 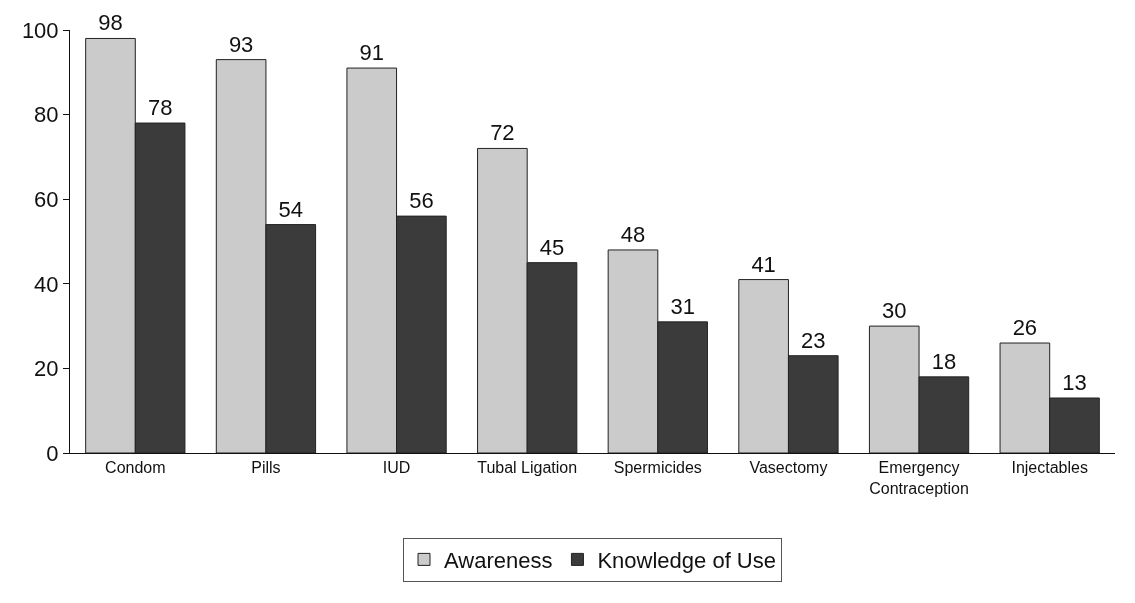 What do you see at coordinates (763, 264) in the screenshot?
I see `data-label: 41` at bounding box center [763, 264].